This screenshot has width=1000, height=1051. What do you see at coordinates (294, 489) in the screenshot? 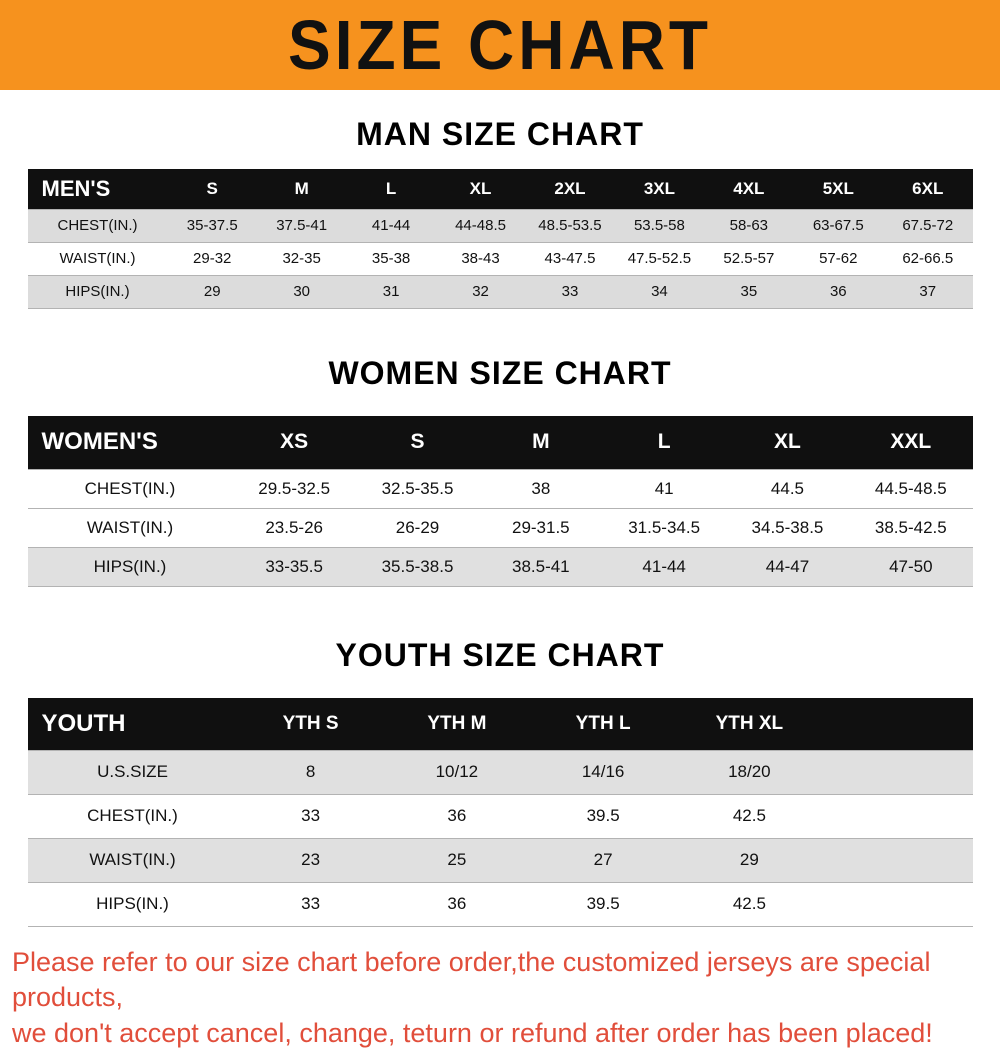
I see `size-value-cell: 29.5-32.5` at bounding box center [294, 489].